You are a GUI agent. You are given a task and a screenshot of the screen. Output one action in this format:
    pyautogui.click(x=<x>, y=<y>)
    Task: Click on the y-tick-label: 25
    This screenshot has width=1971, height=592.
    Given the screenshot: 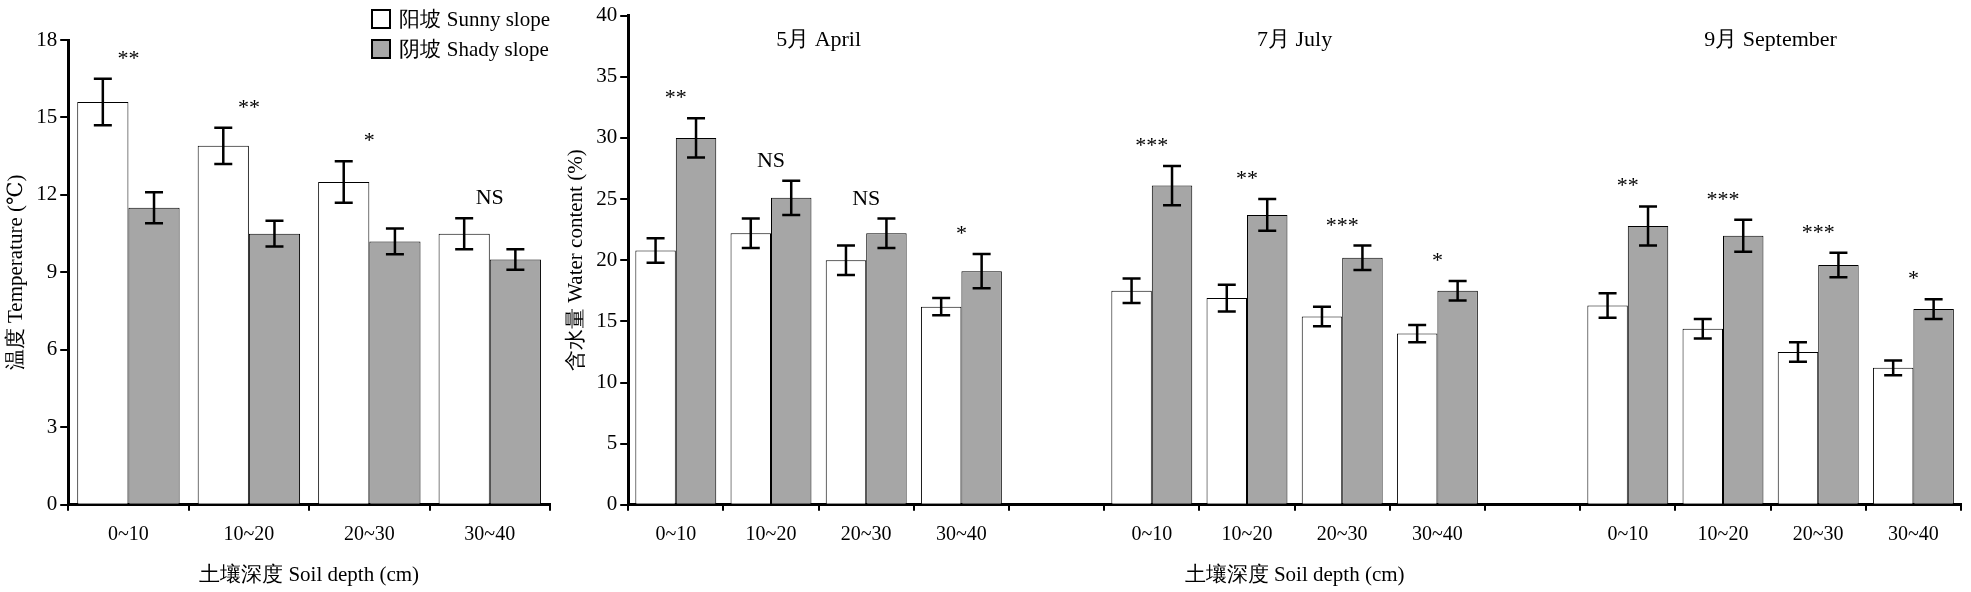 What is the action you would take?
    pyautogui.click(x=607, y=197)
    